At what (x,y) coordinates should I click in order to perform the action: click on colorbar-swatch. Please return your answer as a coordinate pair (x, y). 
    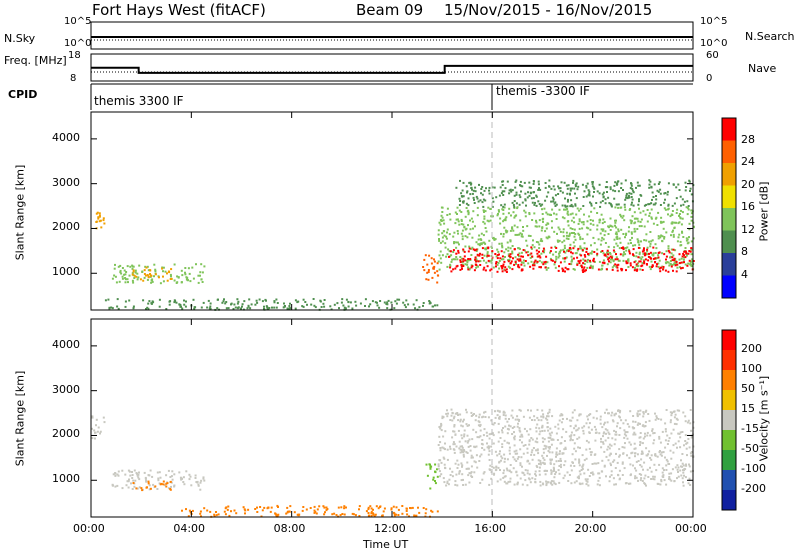
    Looking at the image, I should click on (729, 196).